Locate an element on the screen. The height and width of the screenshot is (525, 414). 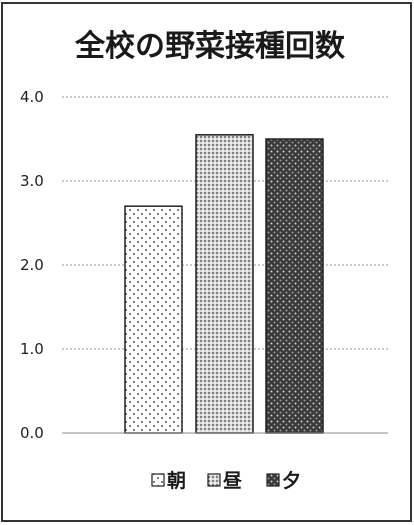
y-tick-label: 2.0 is located at coordinates (32, 265).